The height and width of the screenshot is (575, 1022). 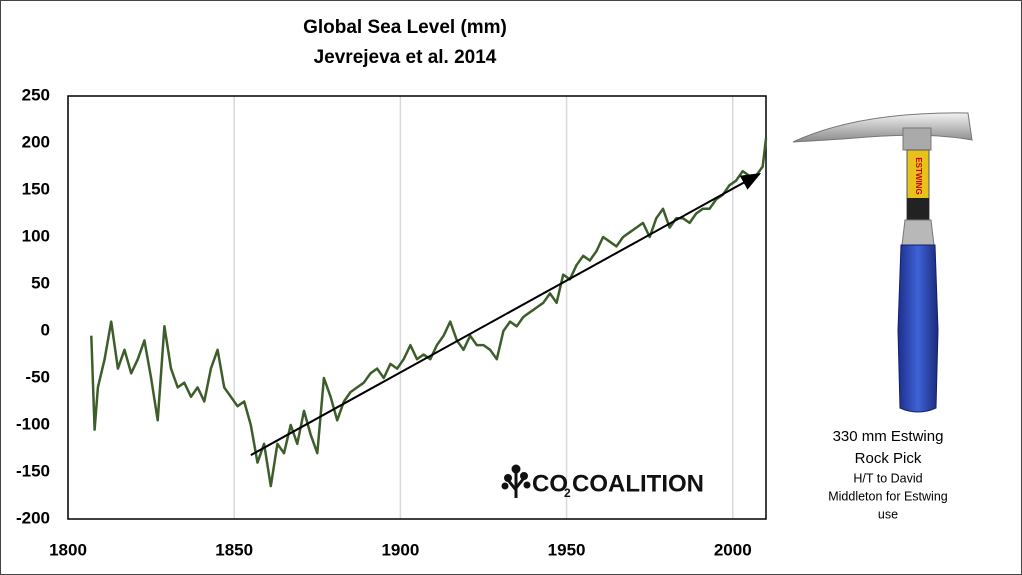 What do you see at coordinates (918, 175) in the screenshot?
I see `hammer-label: ESTWING` at bounding box center [918, 175].